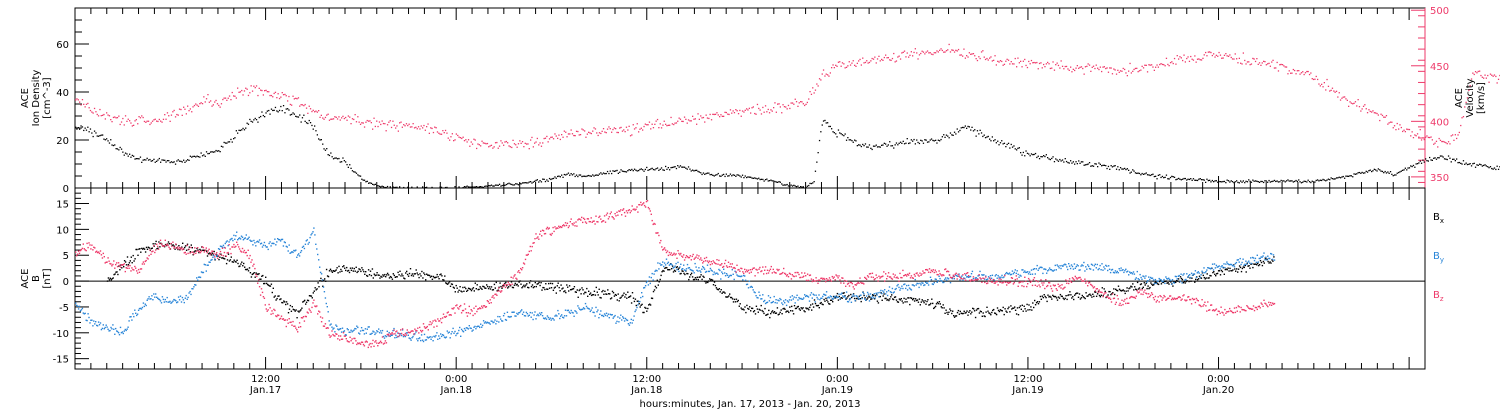 The image size is (1500, 410). Describe the element at coordinates (61, 360) in the screenshot. I see `b-tick-label: -15` at that location.